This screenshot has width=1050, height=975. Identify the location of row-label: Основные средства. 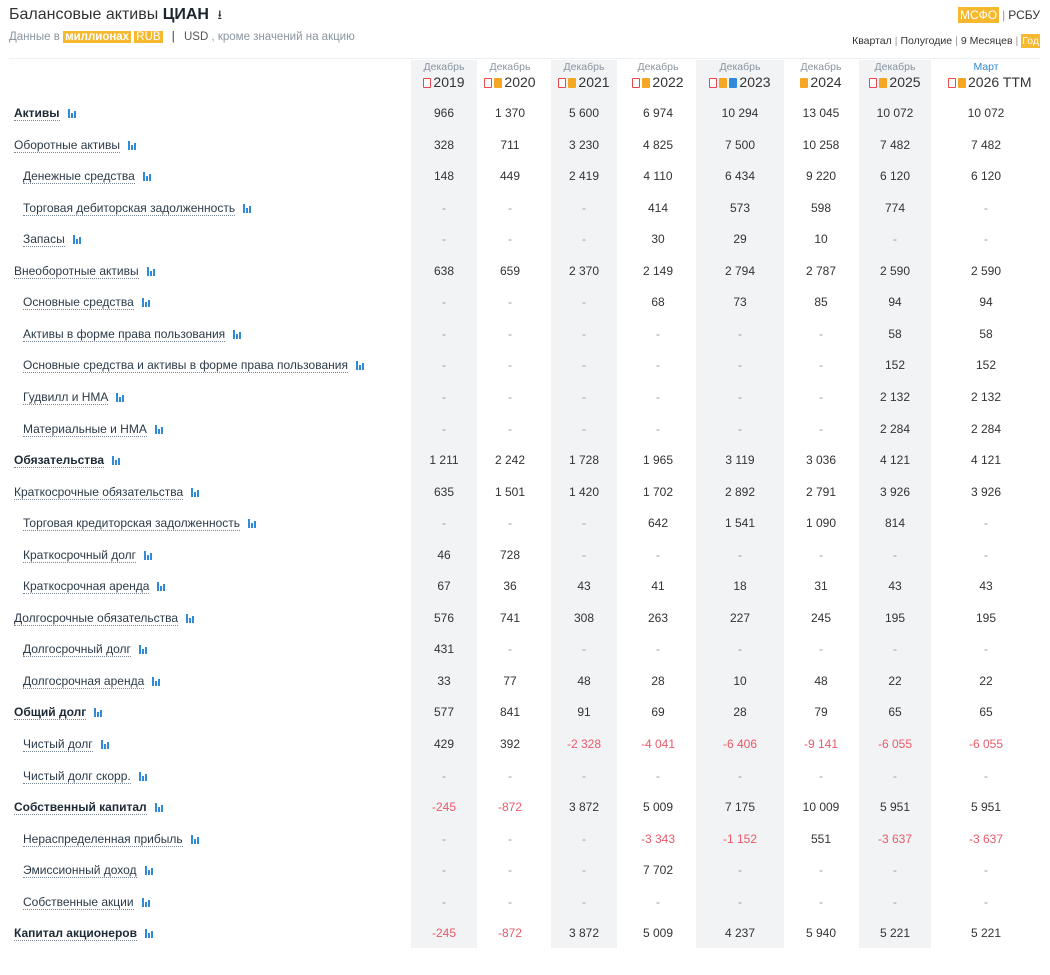
(87, 302).